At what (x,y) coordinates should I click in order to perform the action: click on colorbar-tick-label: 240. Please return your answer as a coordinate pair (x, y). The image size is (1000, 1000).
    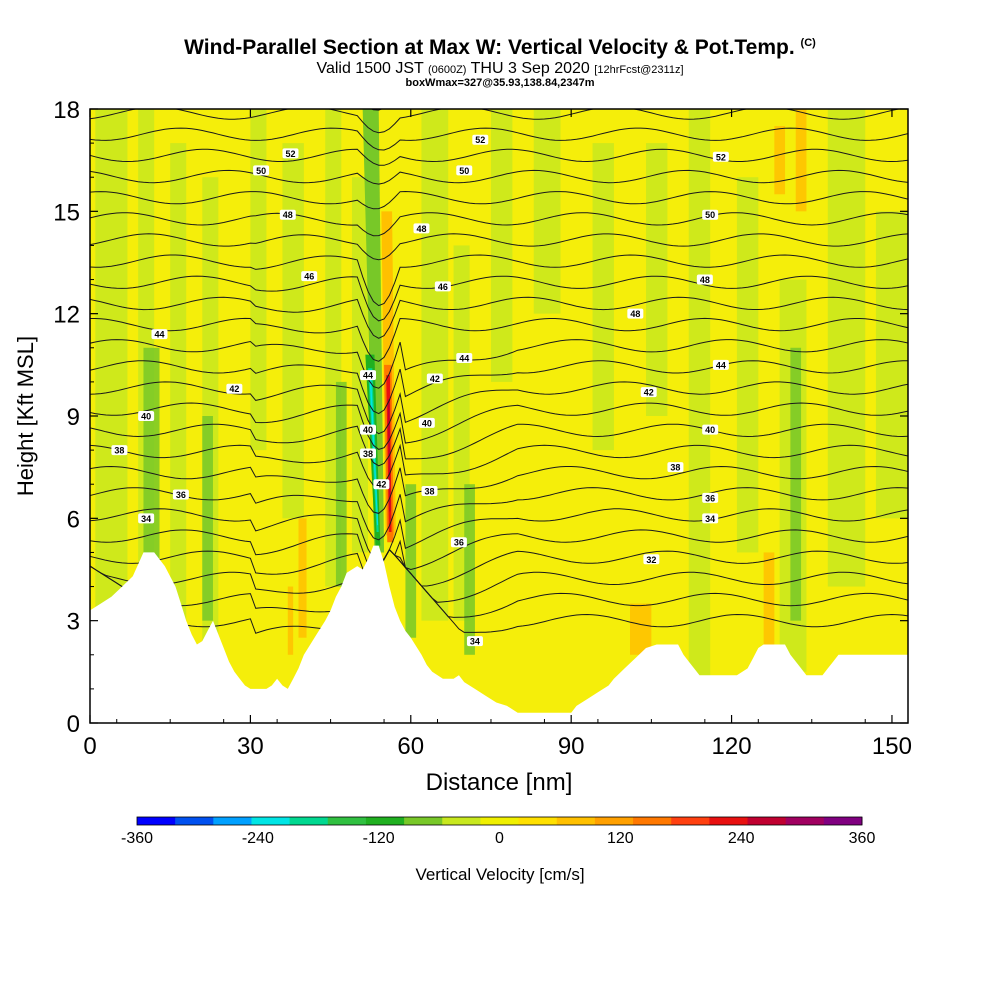
    Looking at the image, I should click on (741, 838).